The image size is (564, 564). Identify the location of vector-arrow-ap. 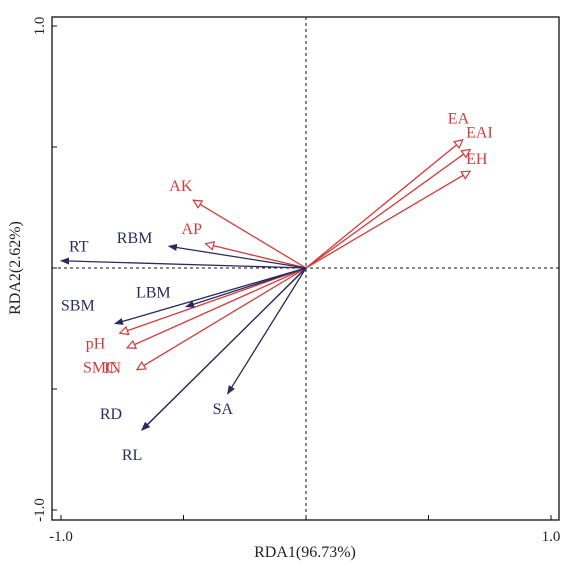
(256, 256).